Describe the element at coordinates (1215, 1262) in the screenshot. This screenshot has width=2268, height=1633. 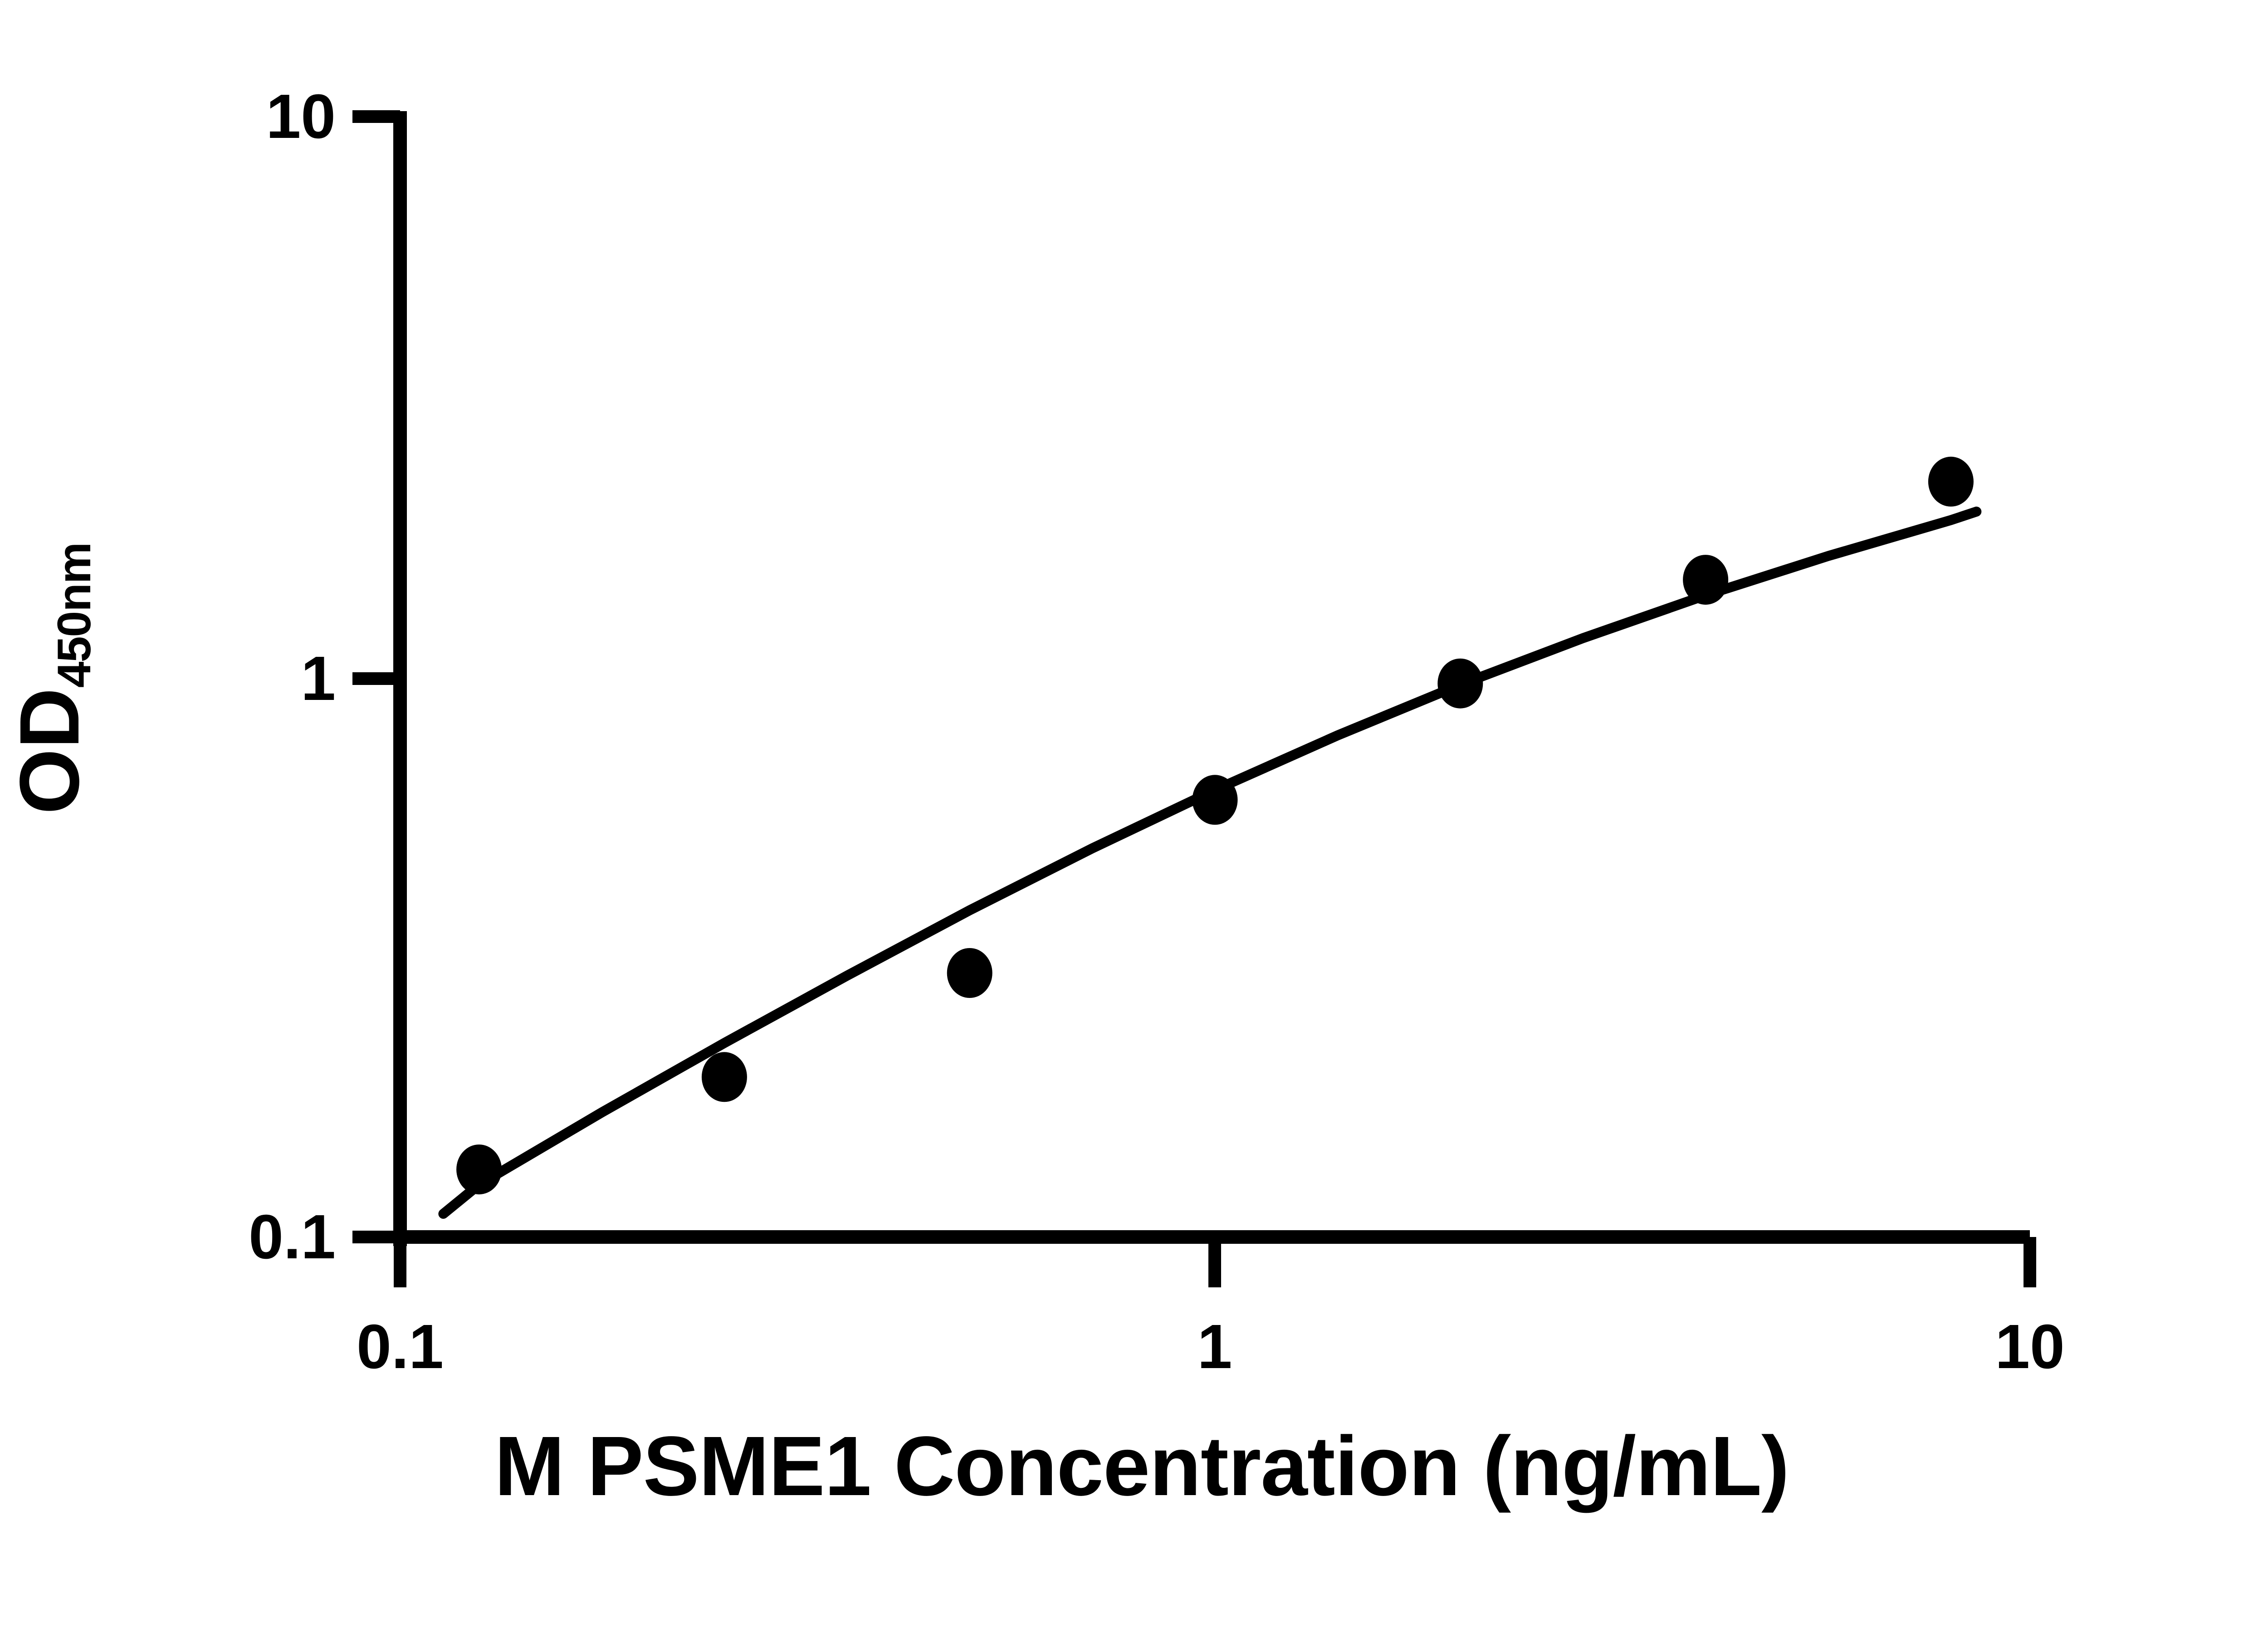
I see `x-axis-ticks` at that location.